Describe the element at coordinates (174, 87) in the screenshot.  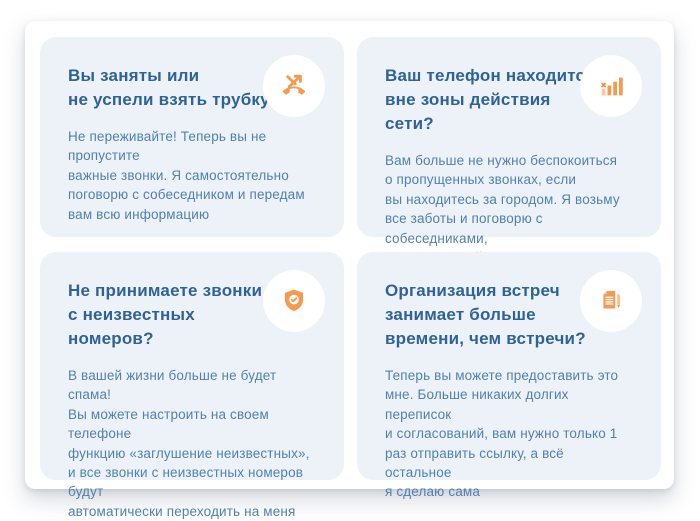
I see `card-title: Вы заняты или не успели взять трубку?` at that location.